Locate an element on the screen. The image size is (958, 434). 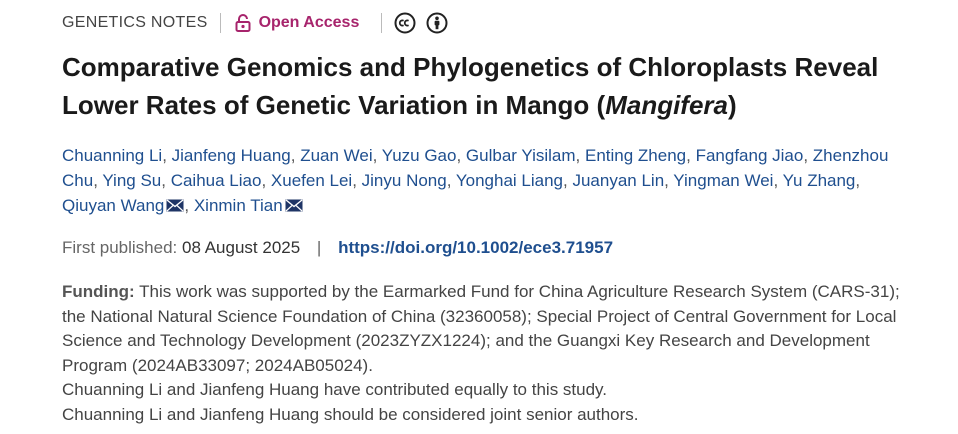
author-link: Gulbar Yisilam is located at coordinates (520, 155).